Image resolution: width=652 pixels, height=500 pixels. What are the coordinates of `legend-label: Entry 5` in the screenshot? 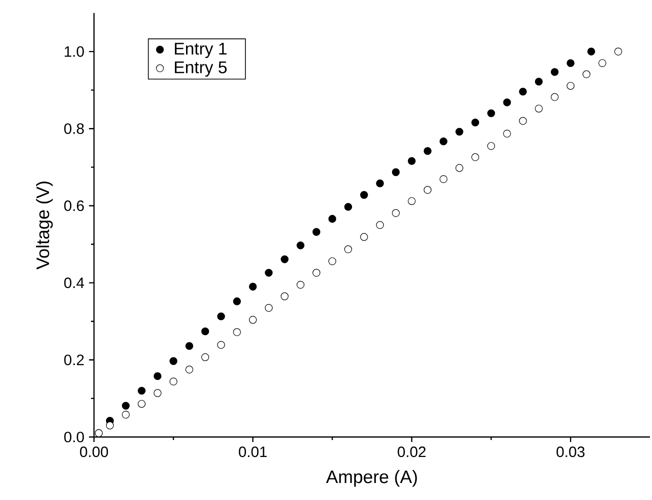 It's located at (200, 69).